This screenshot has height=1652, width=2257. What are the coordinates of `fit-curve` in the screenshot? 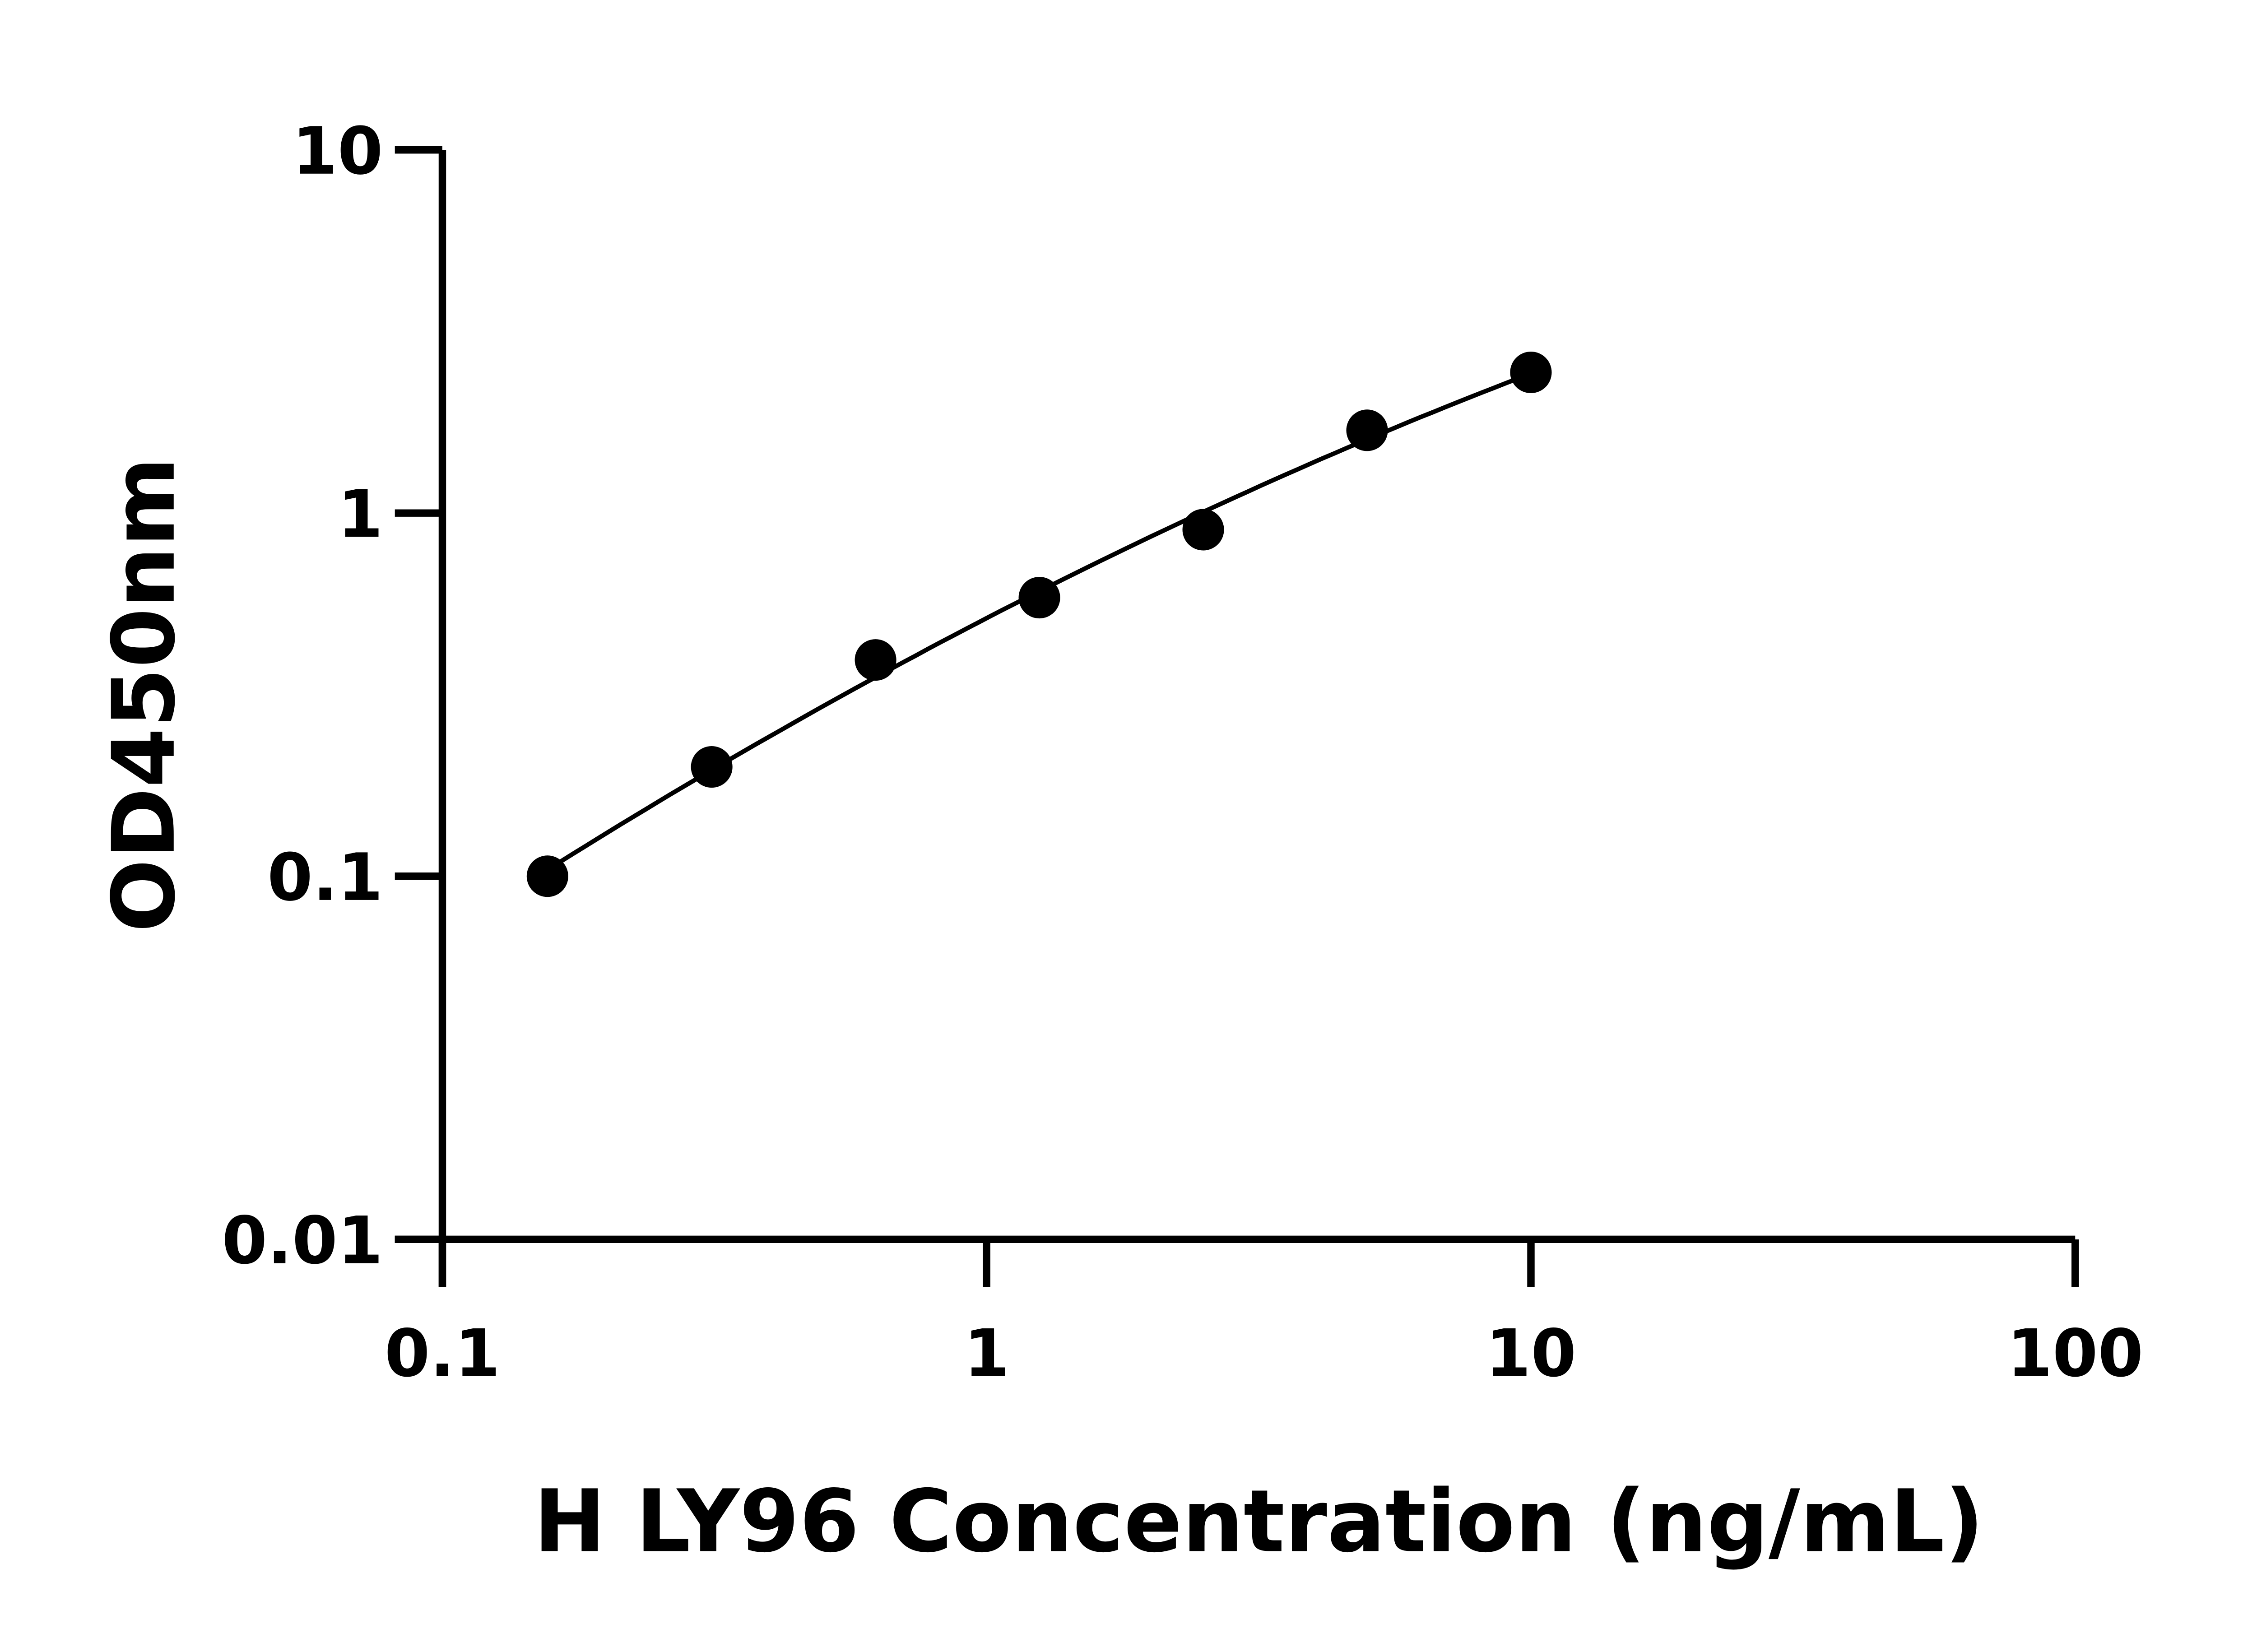 It's located at (1039, 621).